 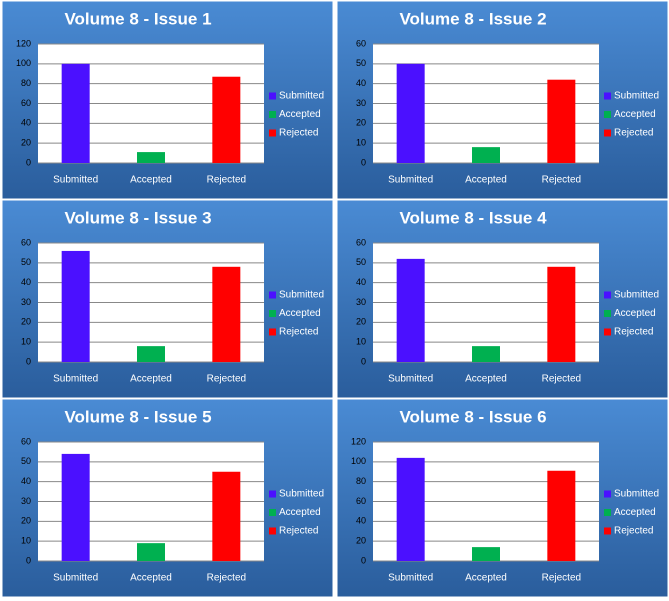 I want to click on chart-title: Volume 8 - Issue 6, so click(x=472, y=416).